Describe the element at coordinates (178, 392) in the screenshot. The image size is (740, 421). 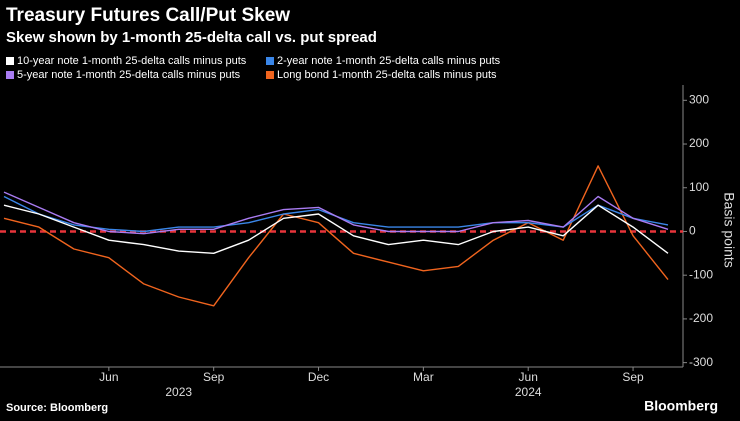
I see `x-year-label: 2023` at that location.